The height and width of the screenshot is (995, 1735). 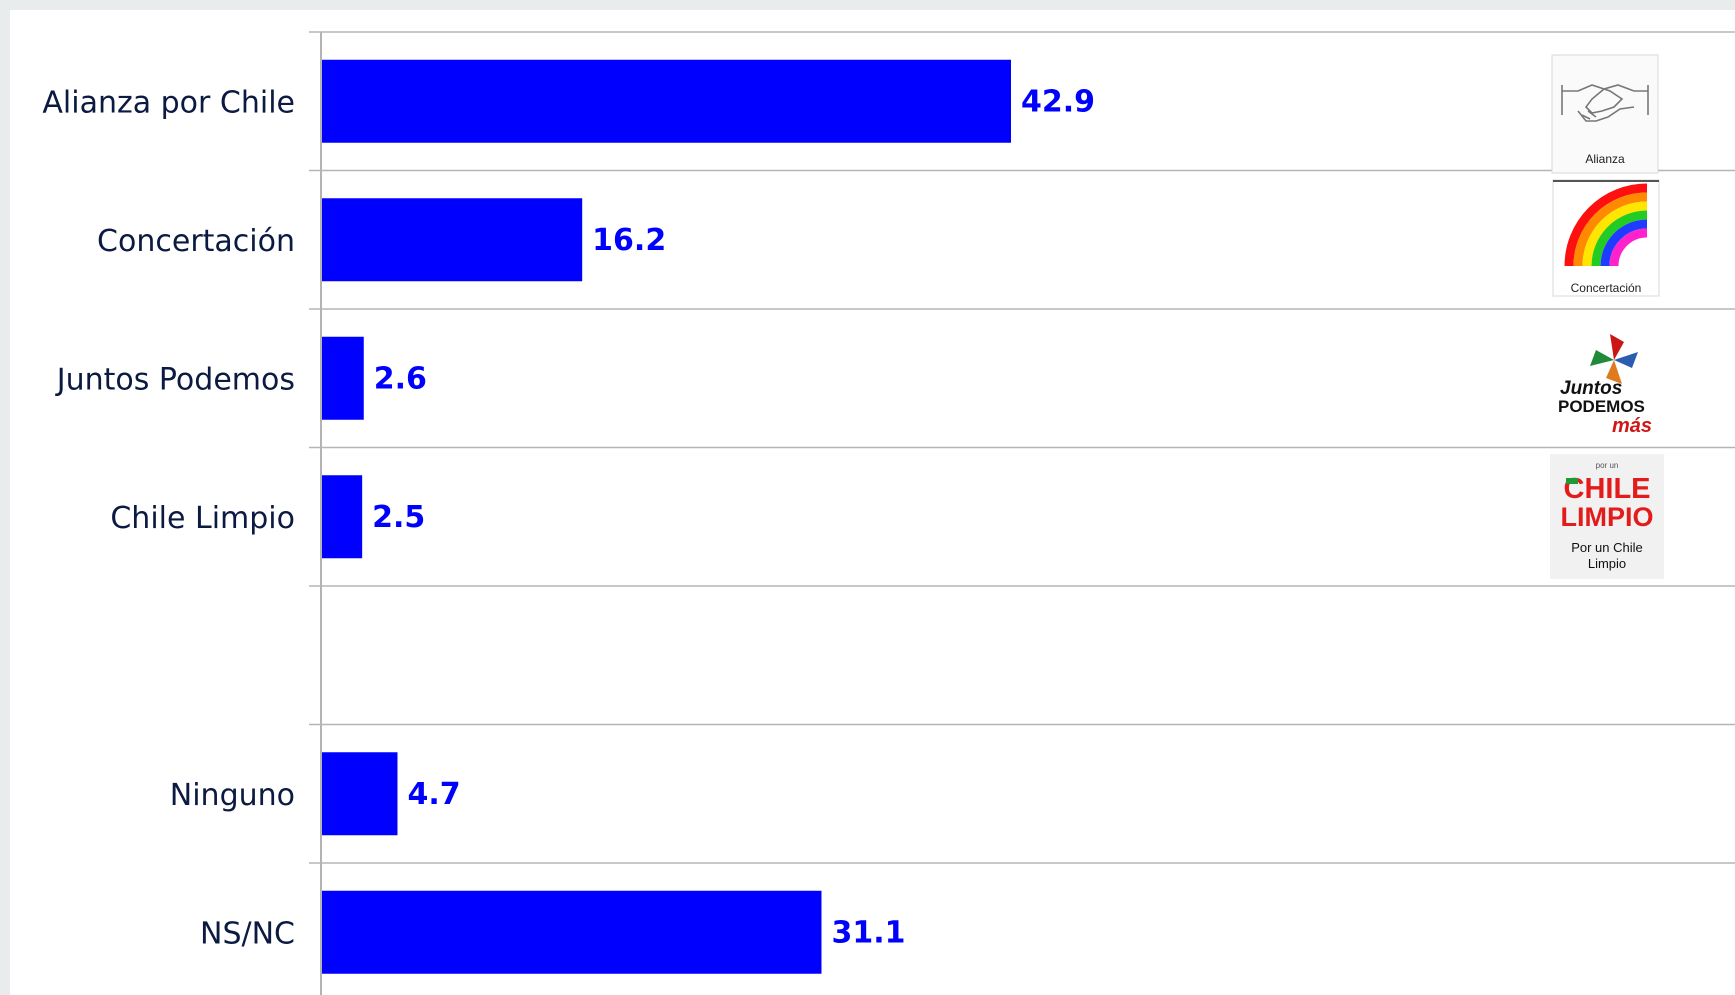 I want to click on category-label: Alianza por Chile, so click(x=168, y=102).